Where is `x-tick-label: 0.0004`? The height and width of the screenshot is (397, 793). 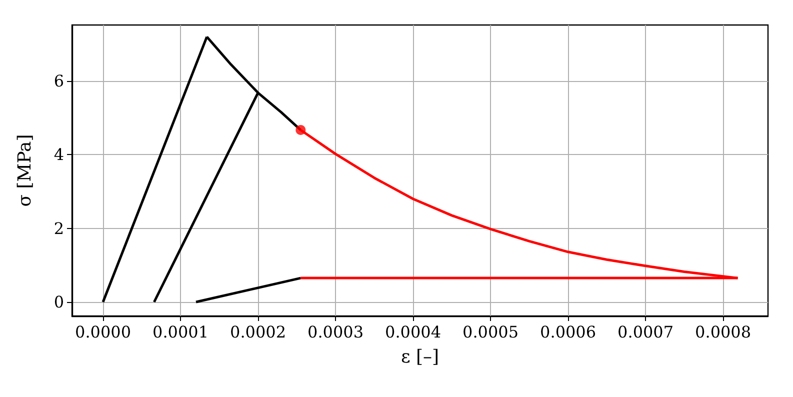
x-tick-label: 0.0004 is located at coordinates (413, 332).